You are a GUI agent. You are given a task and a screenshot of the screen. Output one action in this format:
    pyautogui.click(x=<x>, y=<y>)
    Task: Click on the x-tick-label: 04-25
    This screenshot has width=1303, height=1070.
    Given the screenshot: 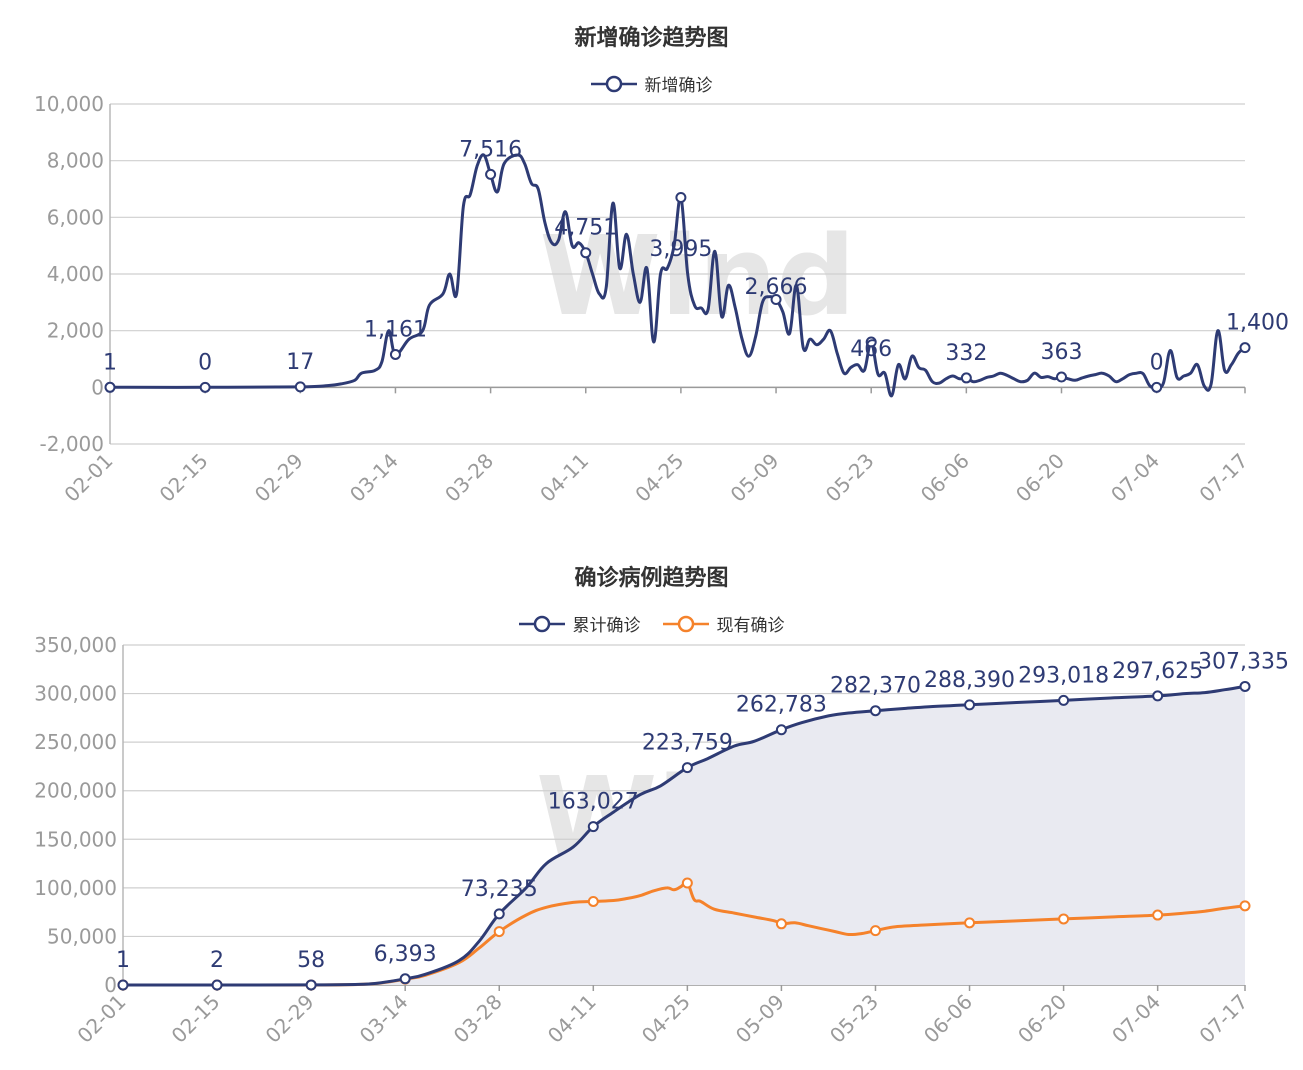 What is the action you would take?
    pyautogui.click(x=666, y=1019)
    